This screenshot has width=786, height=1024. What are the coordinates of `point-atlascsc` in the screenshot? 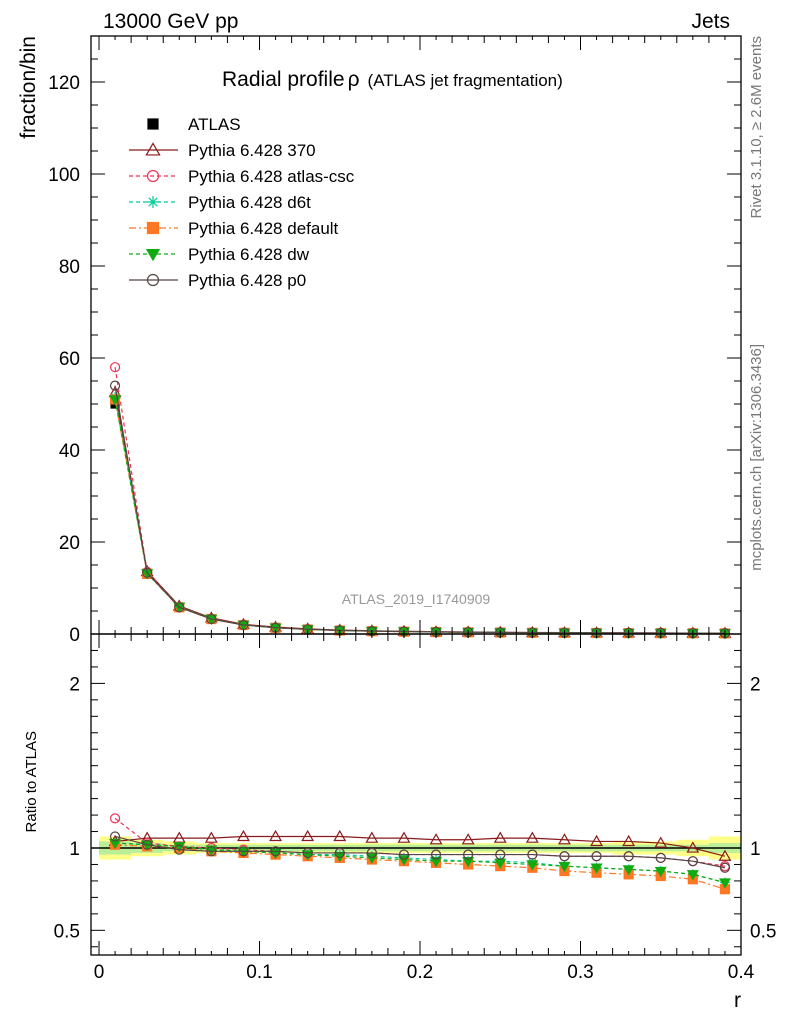 It's located at (115, 367).